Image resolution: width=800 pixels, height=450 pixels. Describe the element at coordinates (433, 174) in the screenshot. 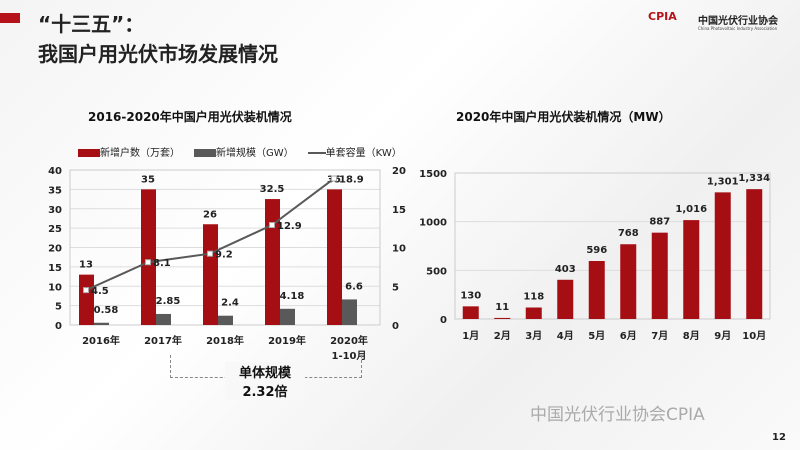

I see `y-tick: 1500` at that location.